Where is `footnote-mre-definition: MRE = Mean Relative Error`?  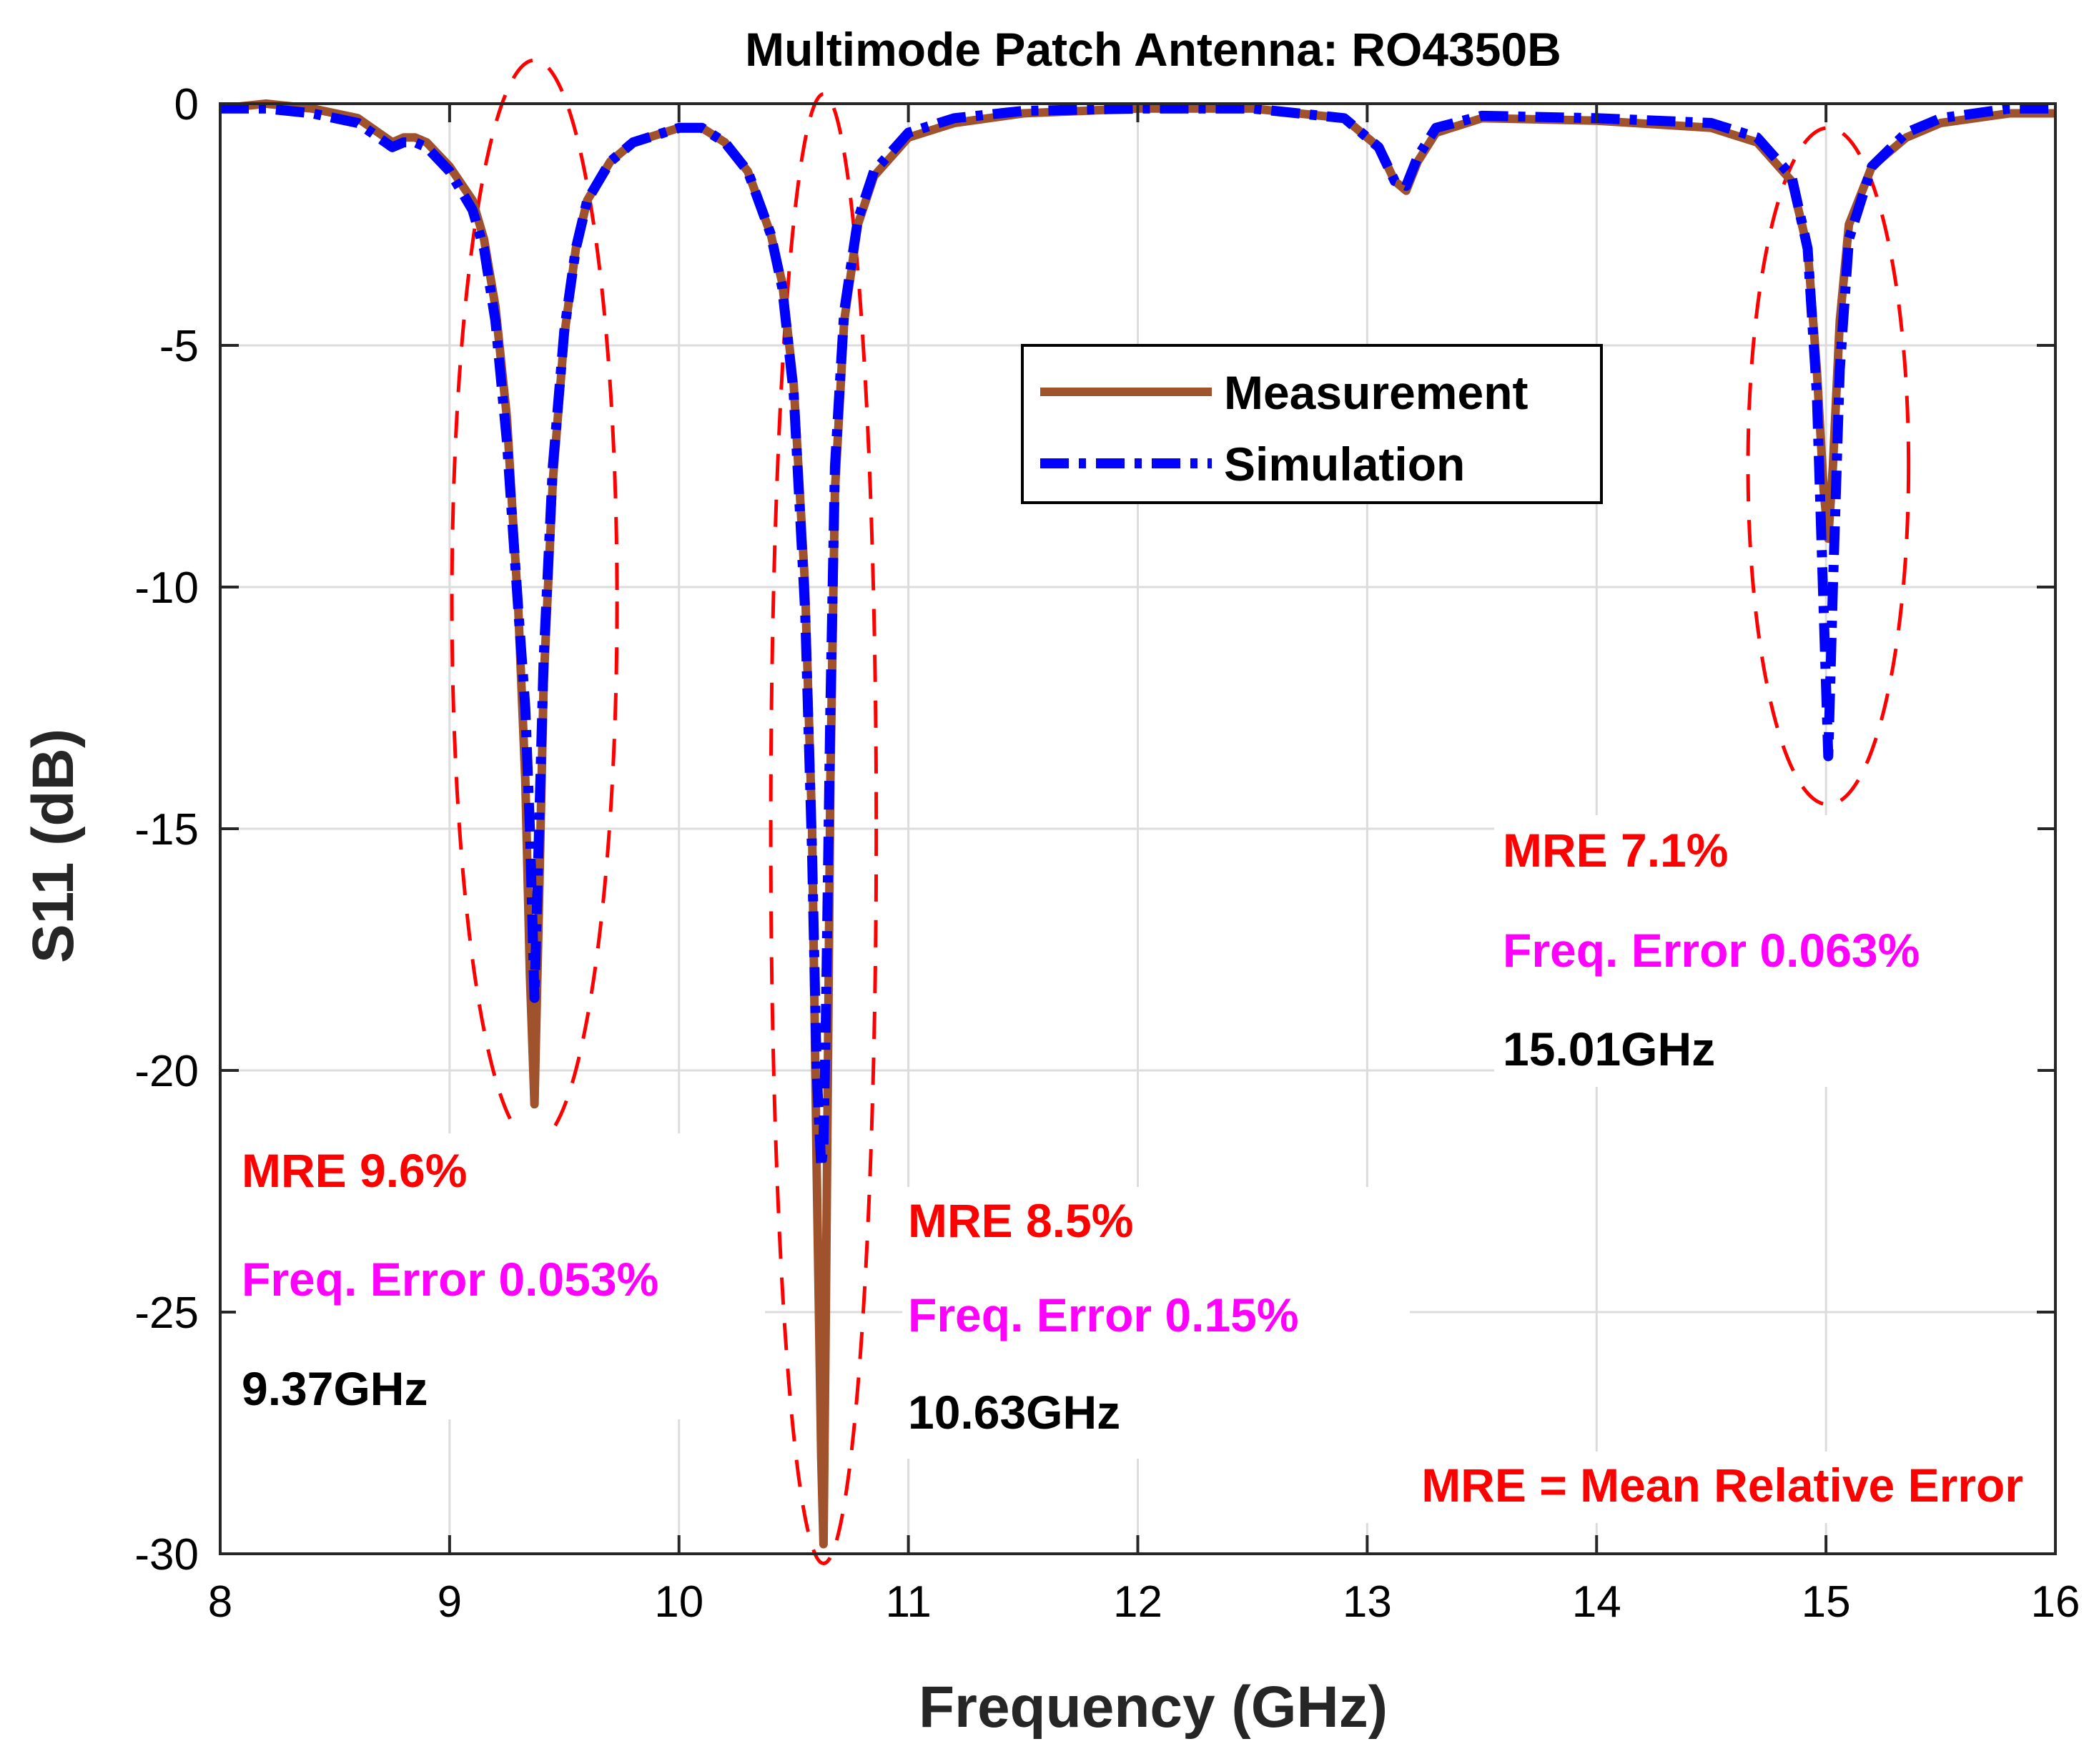
footnote-mre-definition: MRE = Mean Relative Error is located at coordinates (1722, 1485).